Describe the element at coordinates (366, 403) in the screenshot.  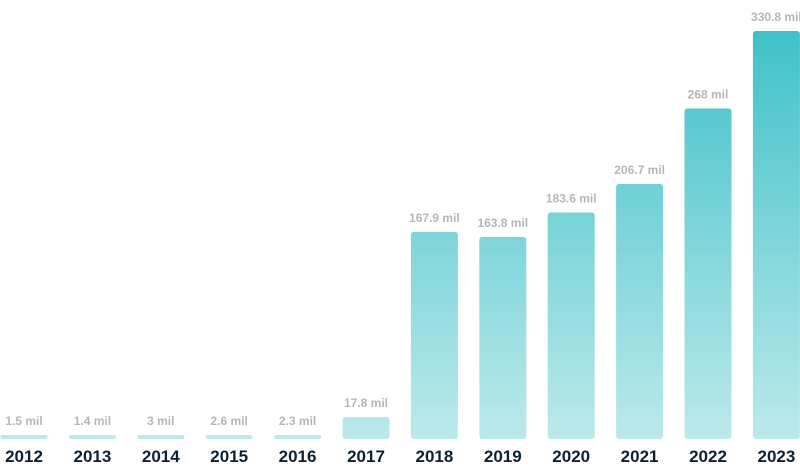
I see `value-label-2017: 17.8 mil` at that location.